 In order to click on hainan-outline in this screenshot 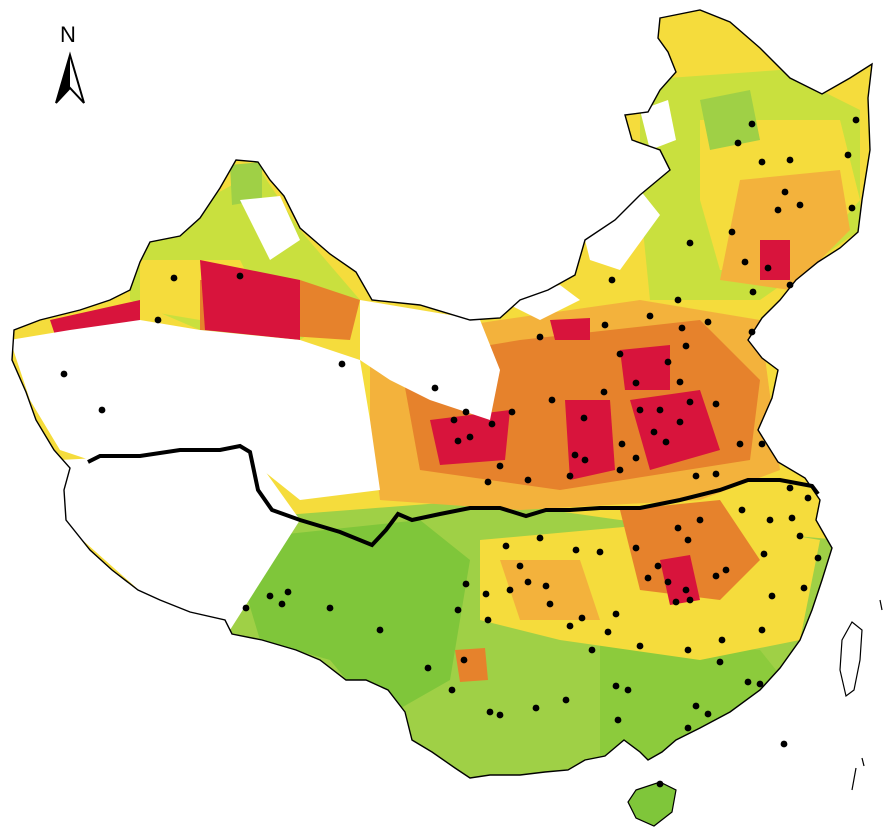, I will do `click(652, 804)`.